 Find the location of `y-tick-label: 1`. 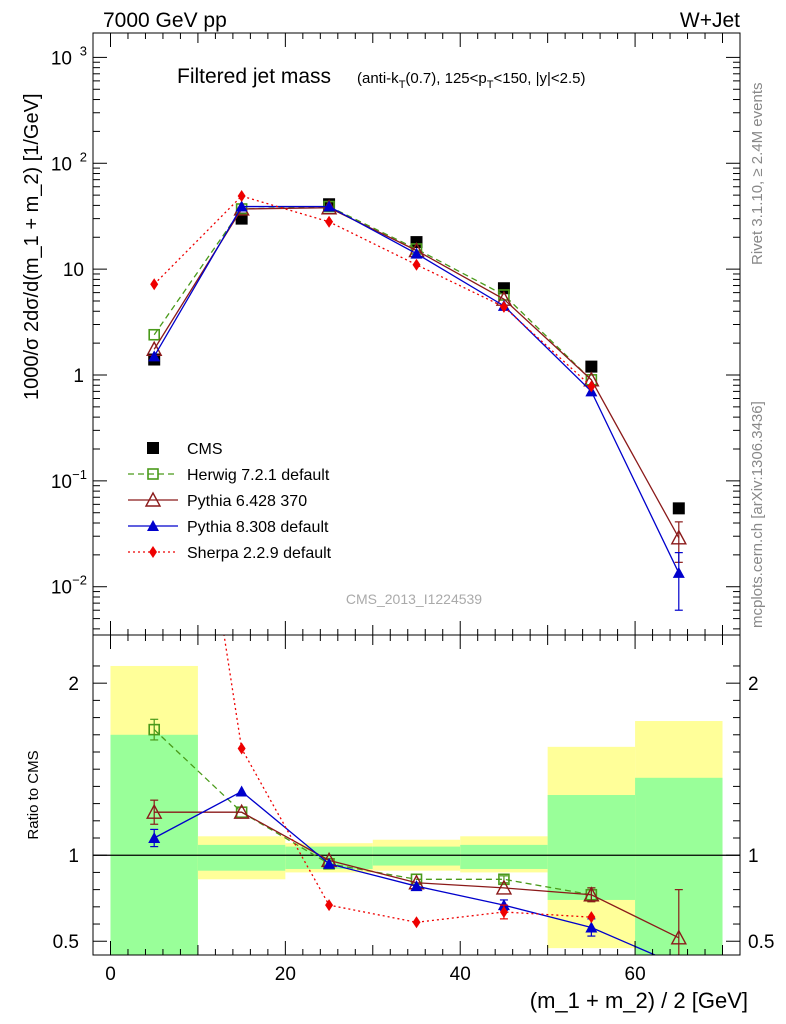

y-tick-label: 1 is located at coordinates (78, 376).